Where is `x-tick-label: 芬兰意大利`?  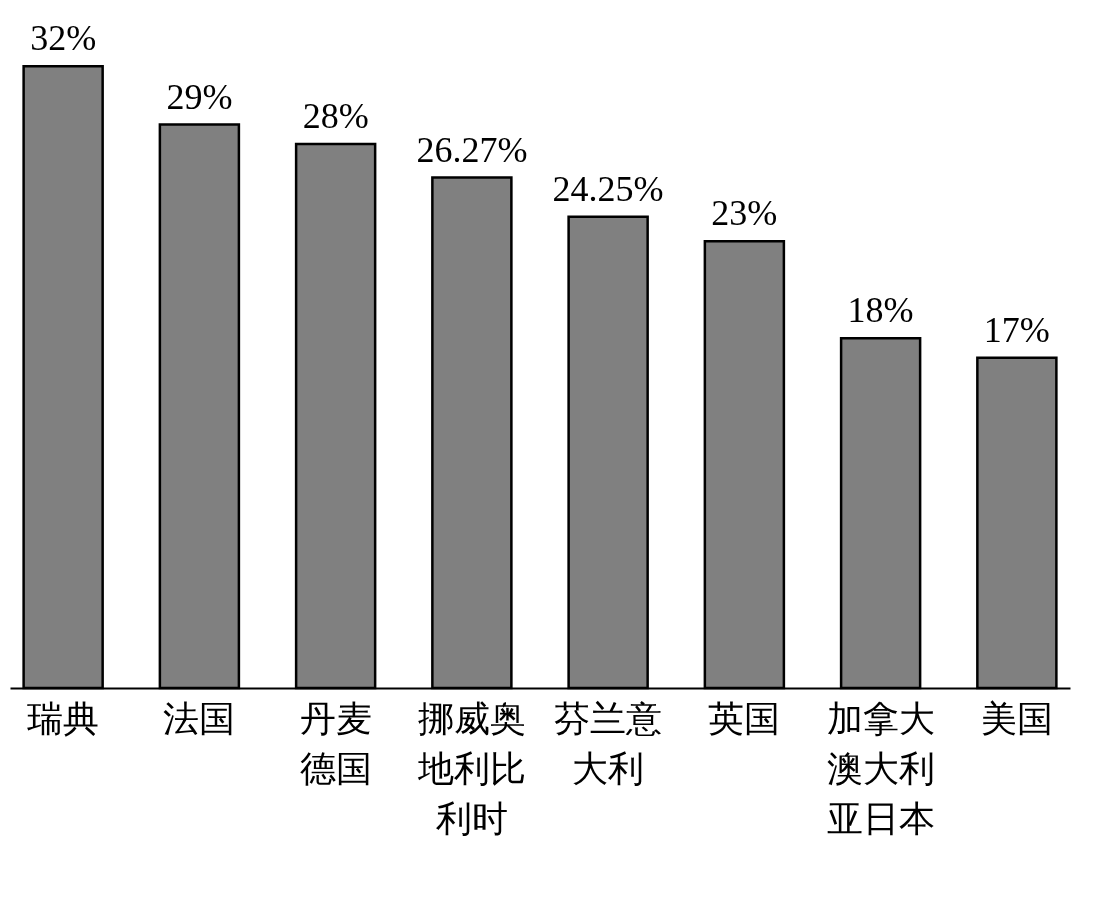 x-tick-label: 芬兰意大利 is located at coordinates (608, 743).